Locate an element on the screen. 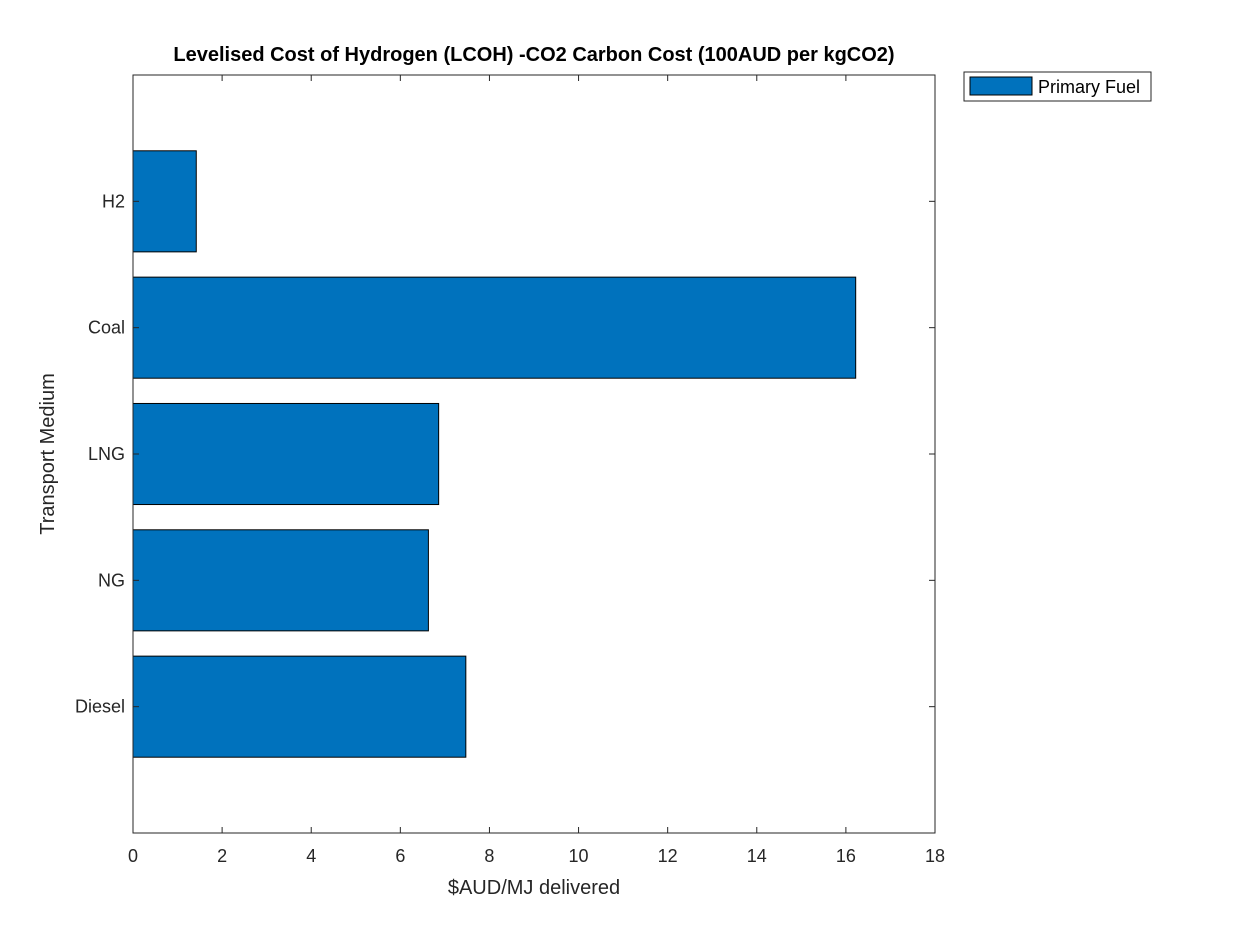 The width and height of the screenshot is (1250, 938). bar-ng is located at coordinates (280, 580).